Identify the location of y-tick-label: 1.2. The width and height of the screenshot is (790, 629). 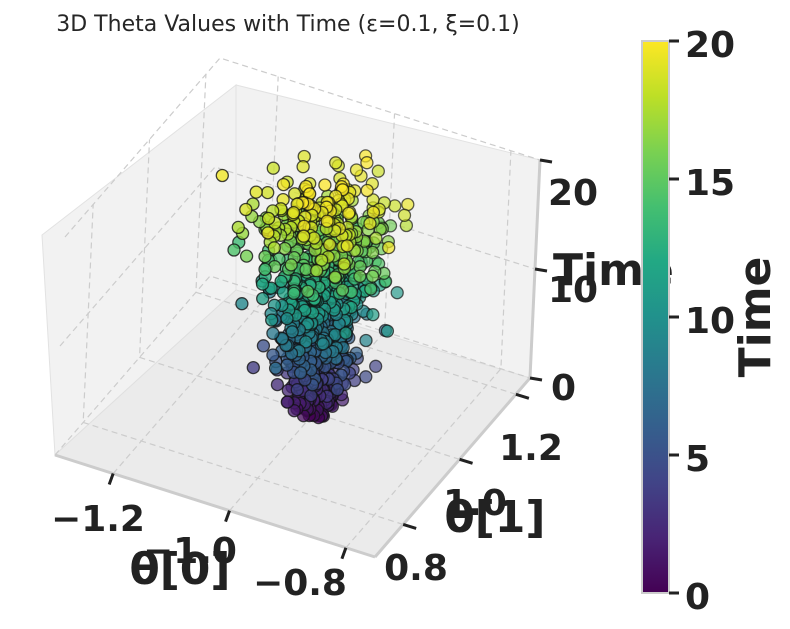
(531, 448).